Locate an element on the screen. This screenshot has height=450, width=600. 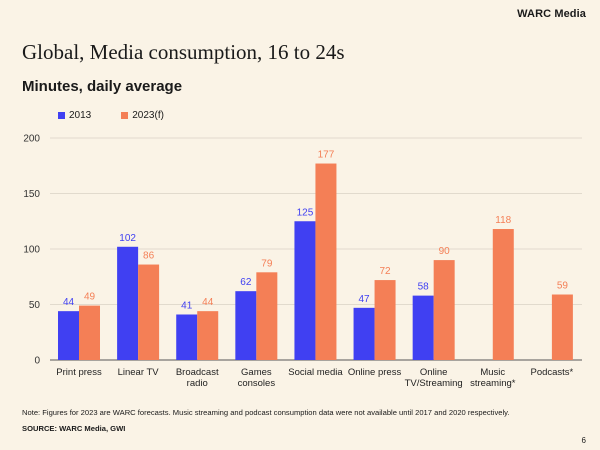
legend-label-2023: 2023(f) is located at coordinates (148, 115).